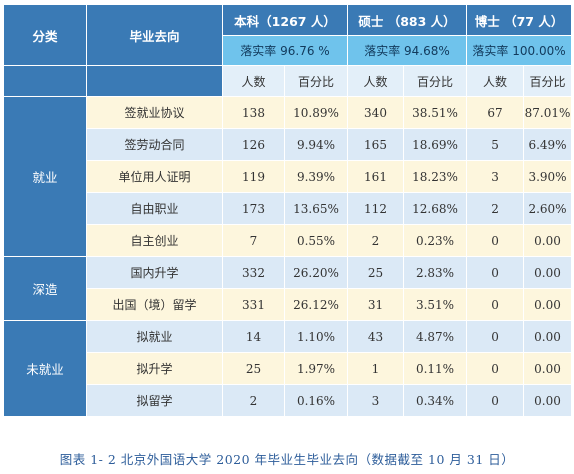 The height and width of the screenshot is (474, 574). Describe the element at coordinates (495, 81) in the screenshot. I see `sub-doctor-count: 人数` at that location.